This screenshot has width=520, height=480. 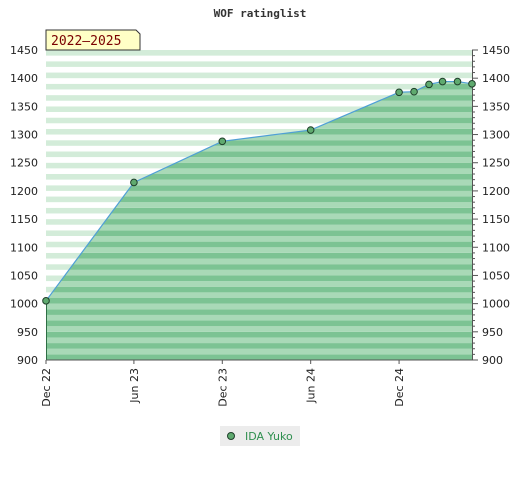 I want to click on legend: IDA Yuko, so click(x=260, y=436).